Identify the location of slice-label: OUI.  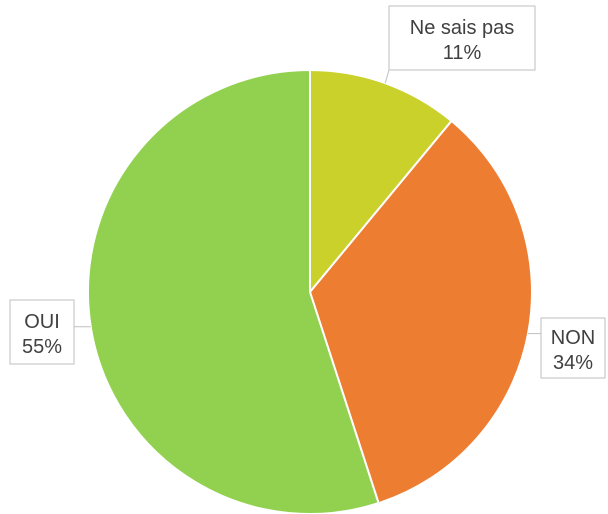
(42, 322).